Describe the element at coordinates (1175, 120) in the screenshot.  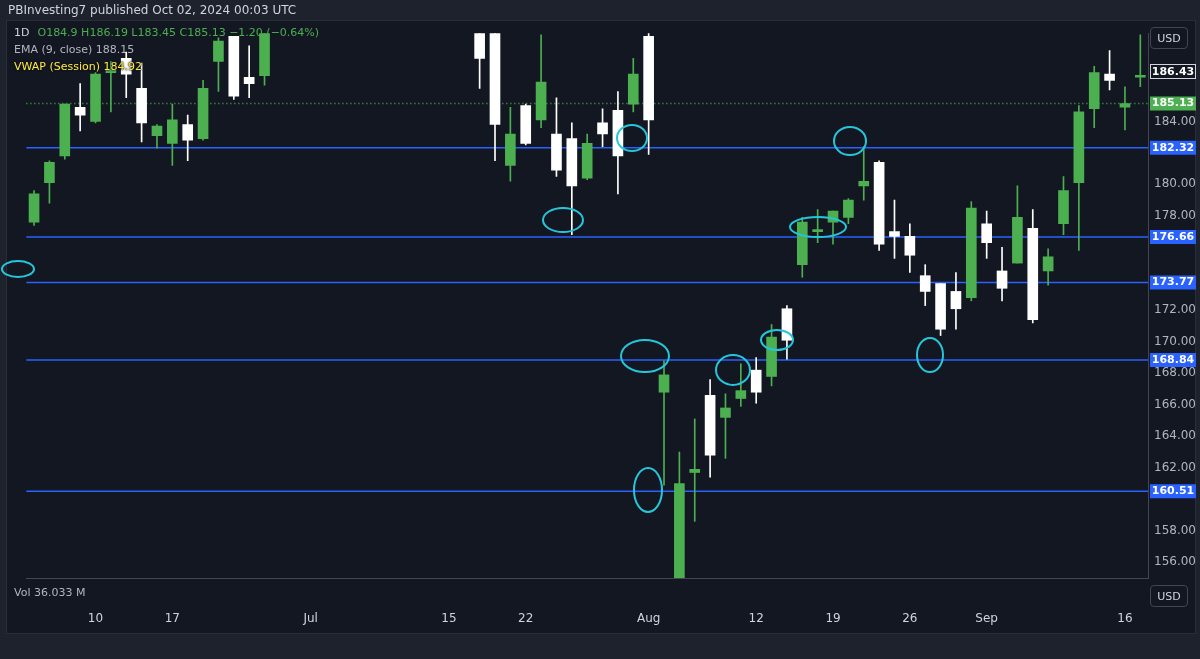
I see `y-tick-label: 184.00` at that location.